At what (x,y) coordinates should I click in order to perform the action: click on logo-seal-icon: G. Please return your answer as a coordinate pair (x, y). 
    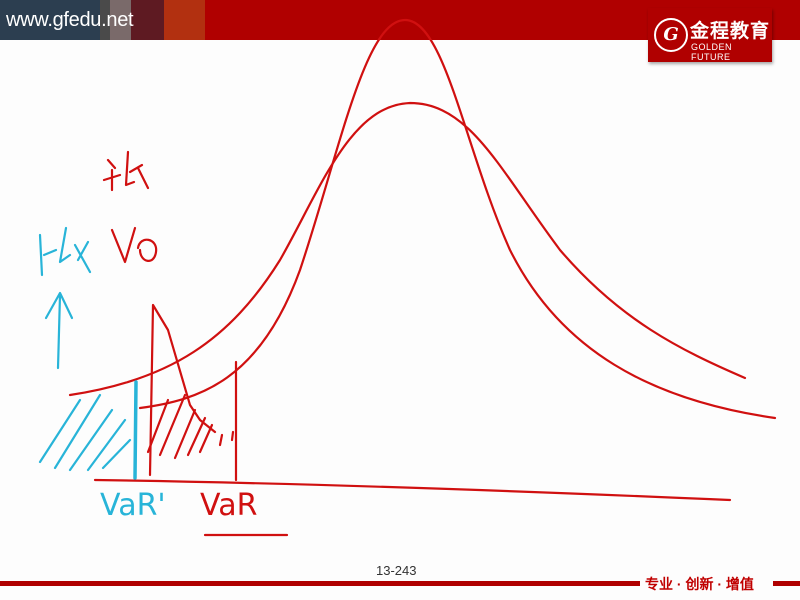
    Looking at the image, I should click on (671, 35).